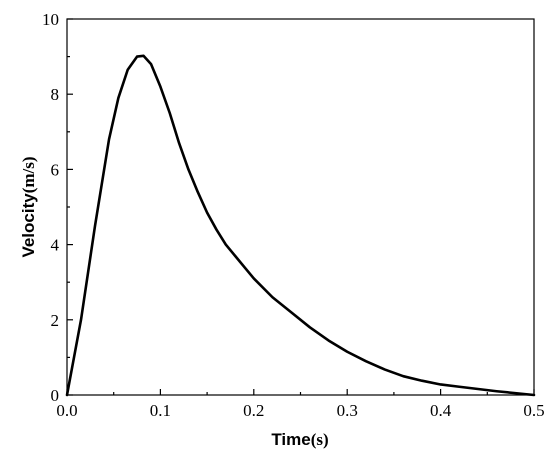  Describe the element at coordinates (66, 410) in the screenshot. I see `x-tick-label: 0.0` at that location.